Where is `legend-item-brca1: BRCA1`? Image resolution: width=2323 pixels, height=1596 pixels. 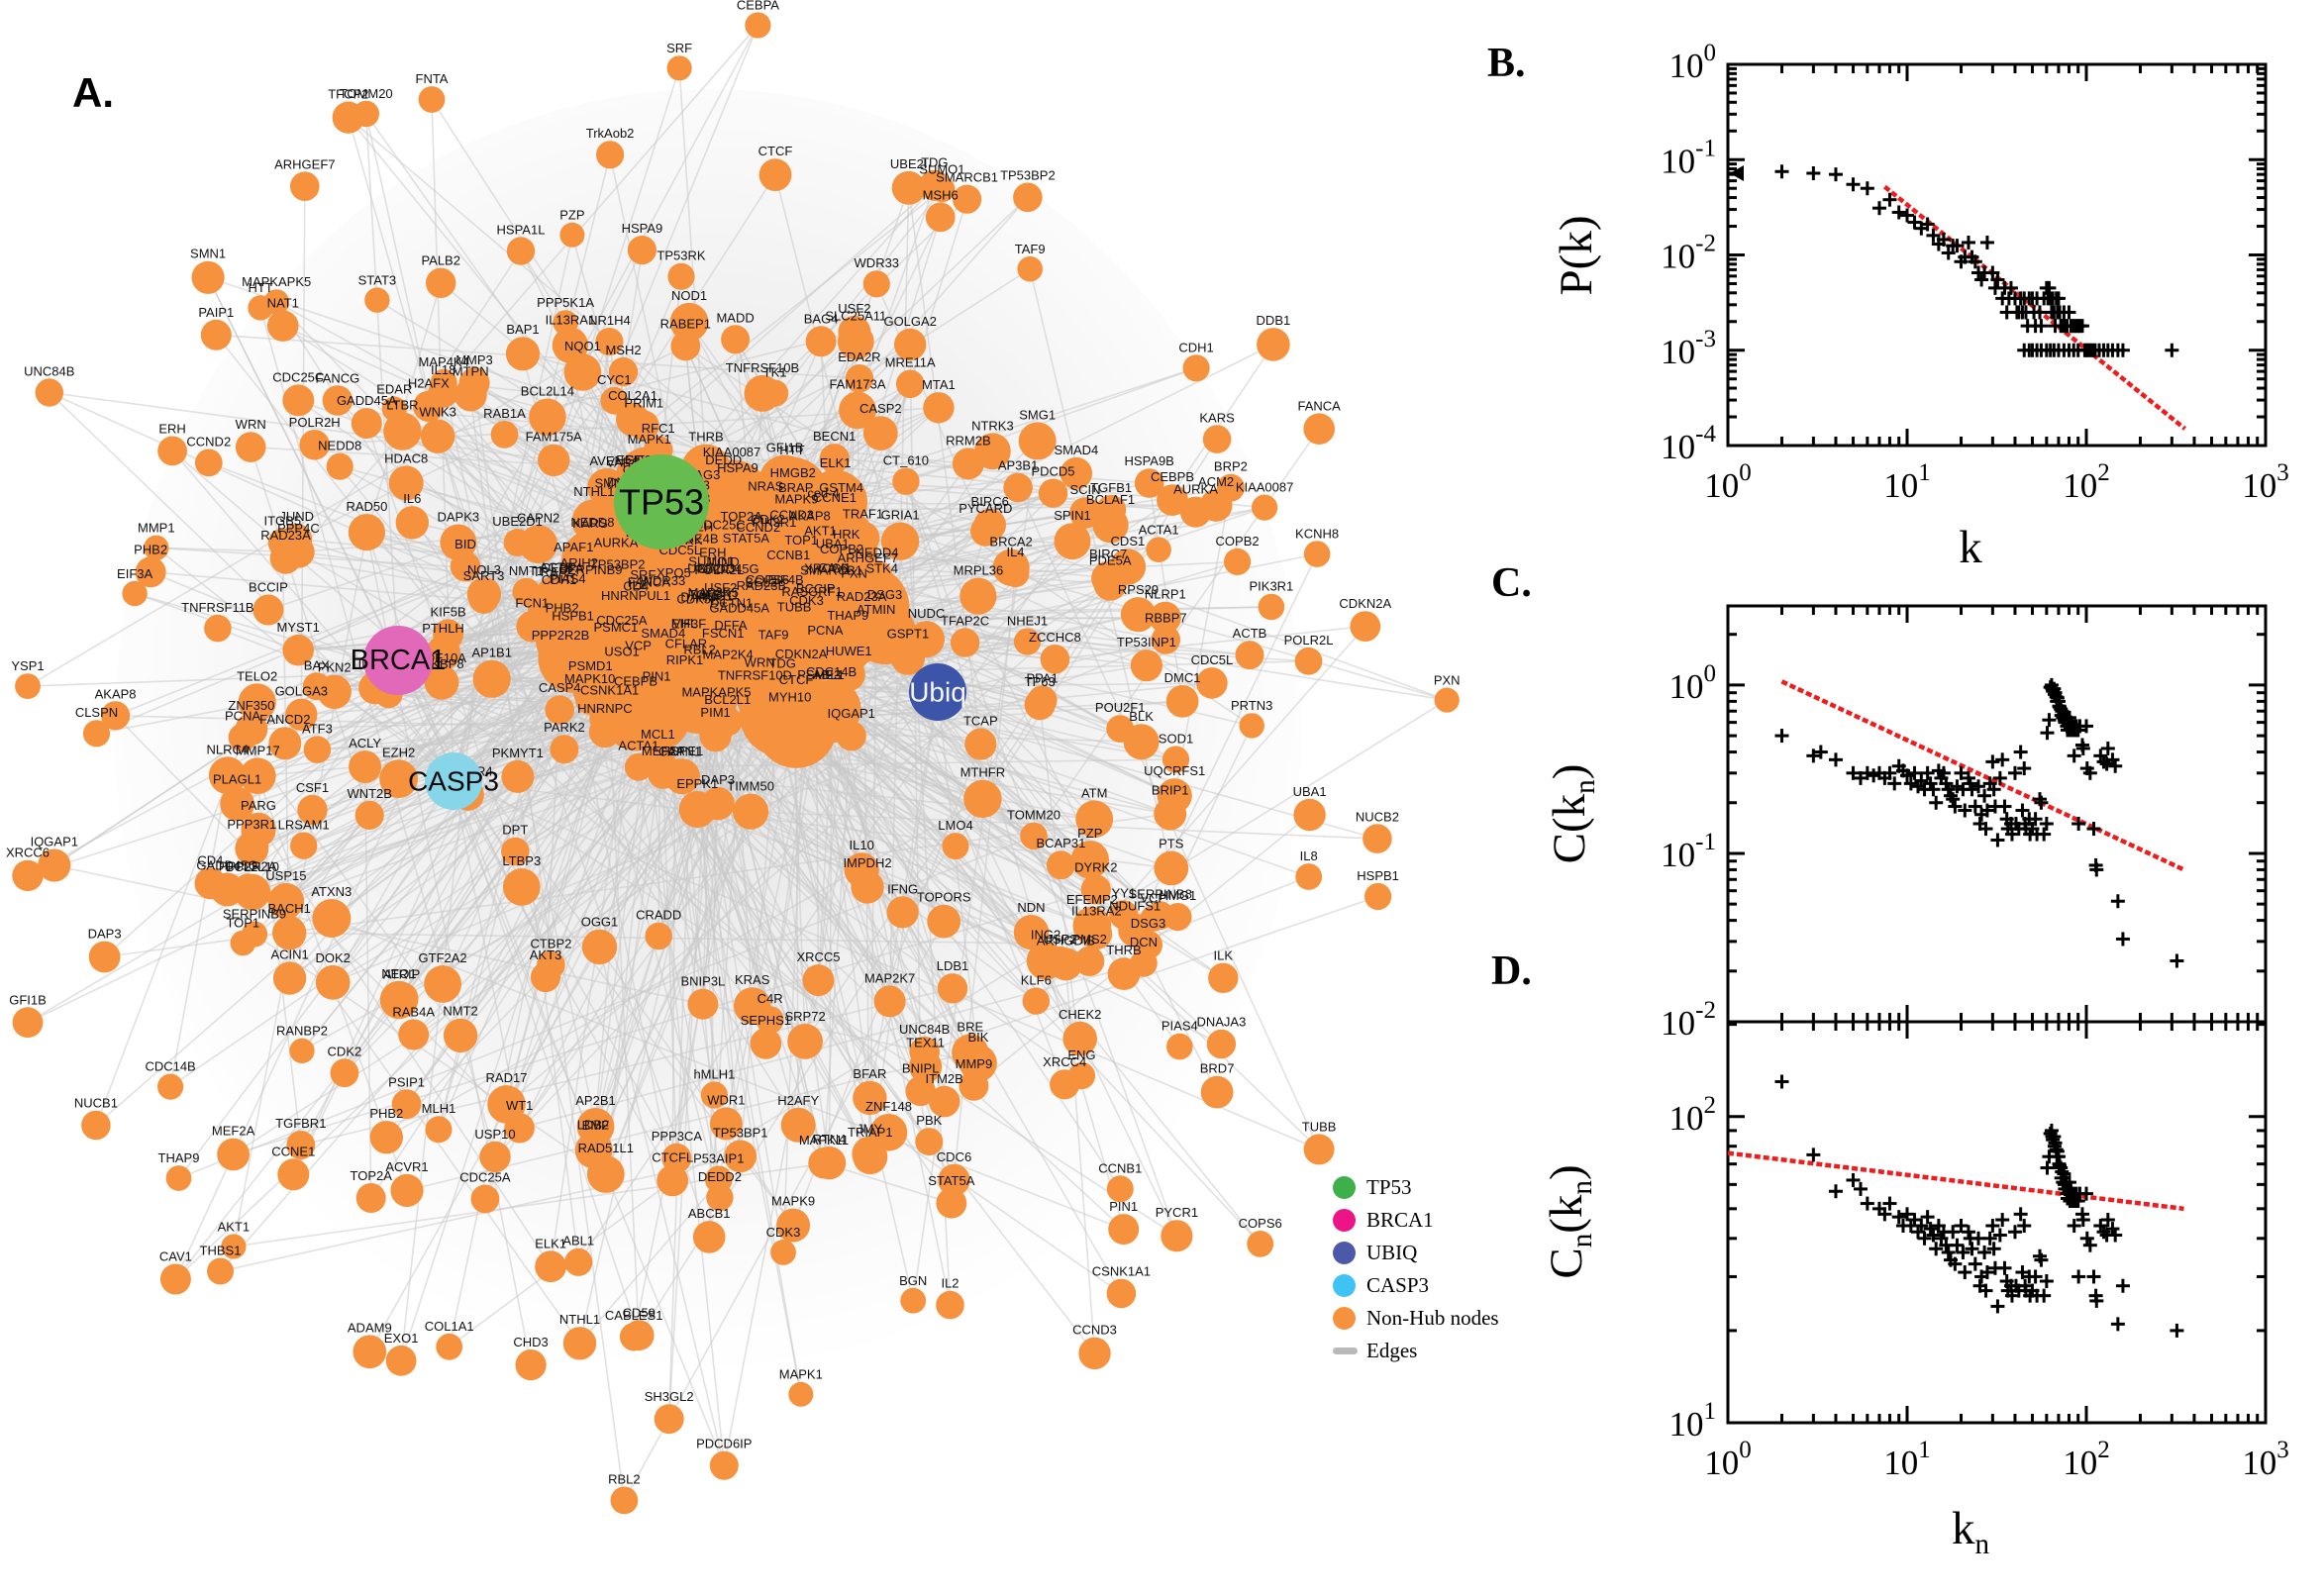 legend-item-brca1: BRCA1 is located at coordinates (1416, 1220).